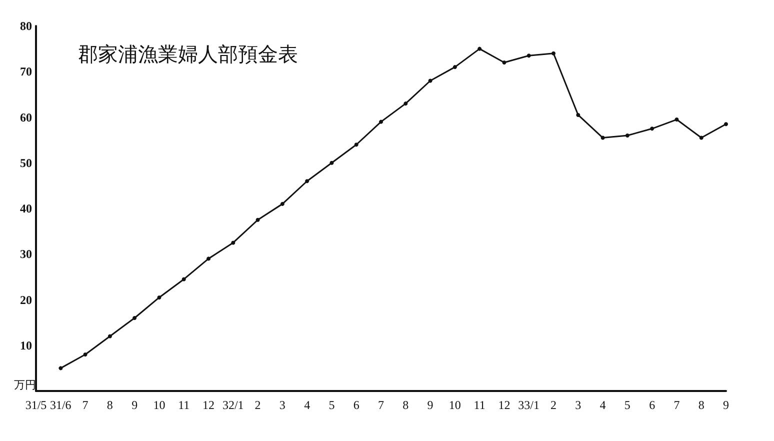  What do you see at coordinates (233, 405) in the screenshot?
I see `x-tick-label: 32/1` at bounding box center [233, 405].